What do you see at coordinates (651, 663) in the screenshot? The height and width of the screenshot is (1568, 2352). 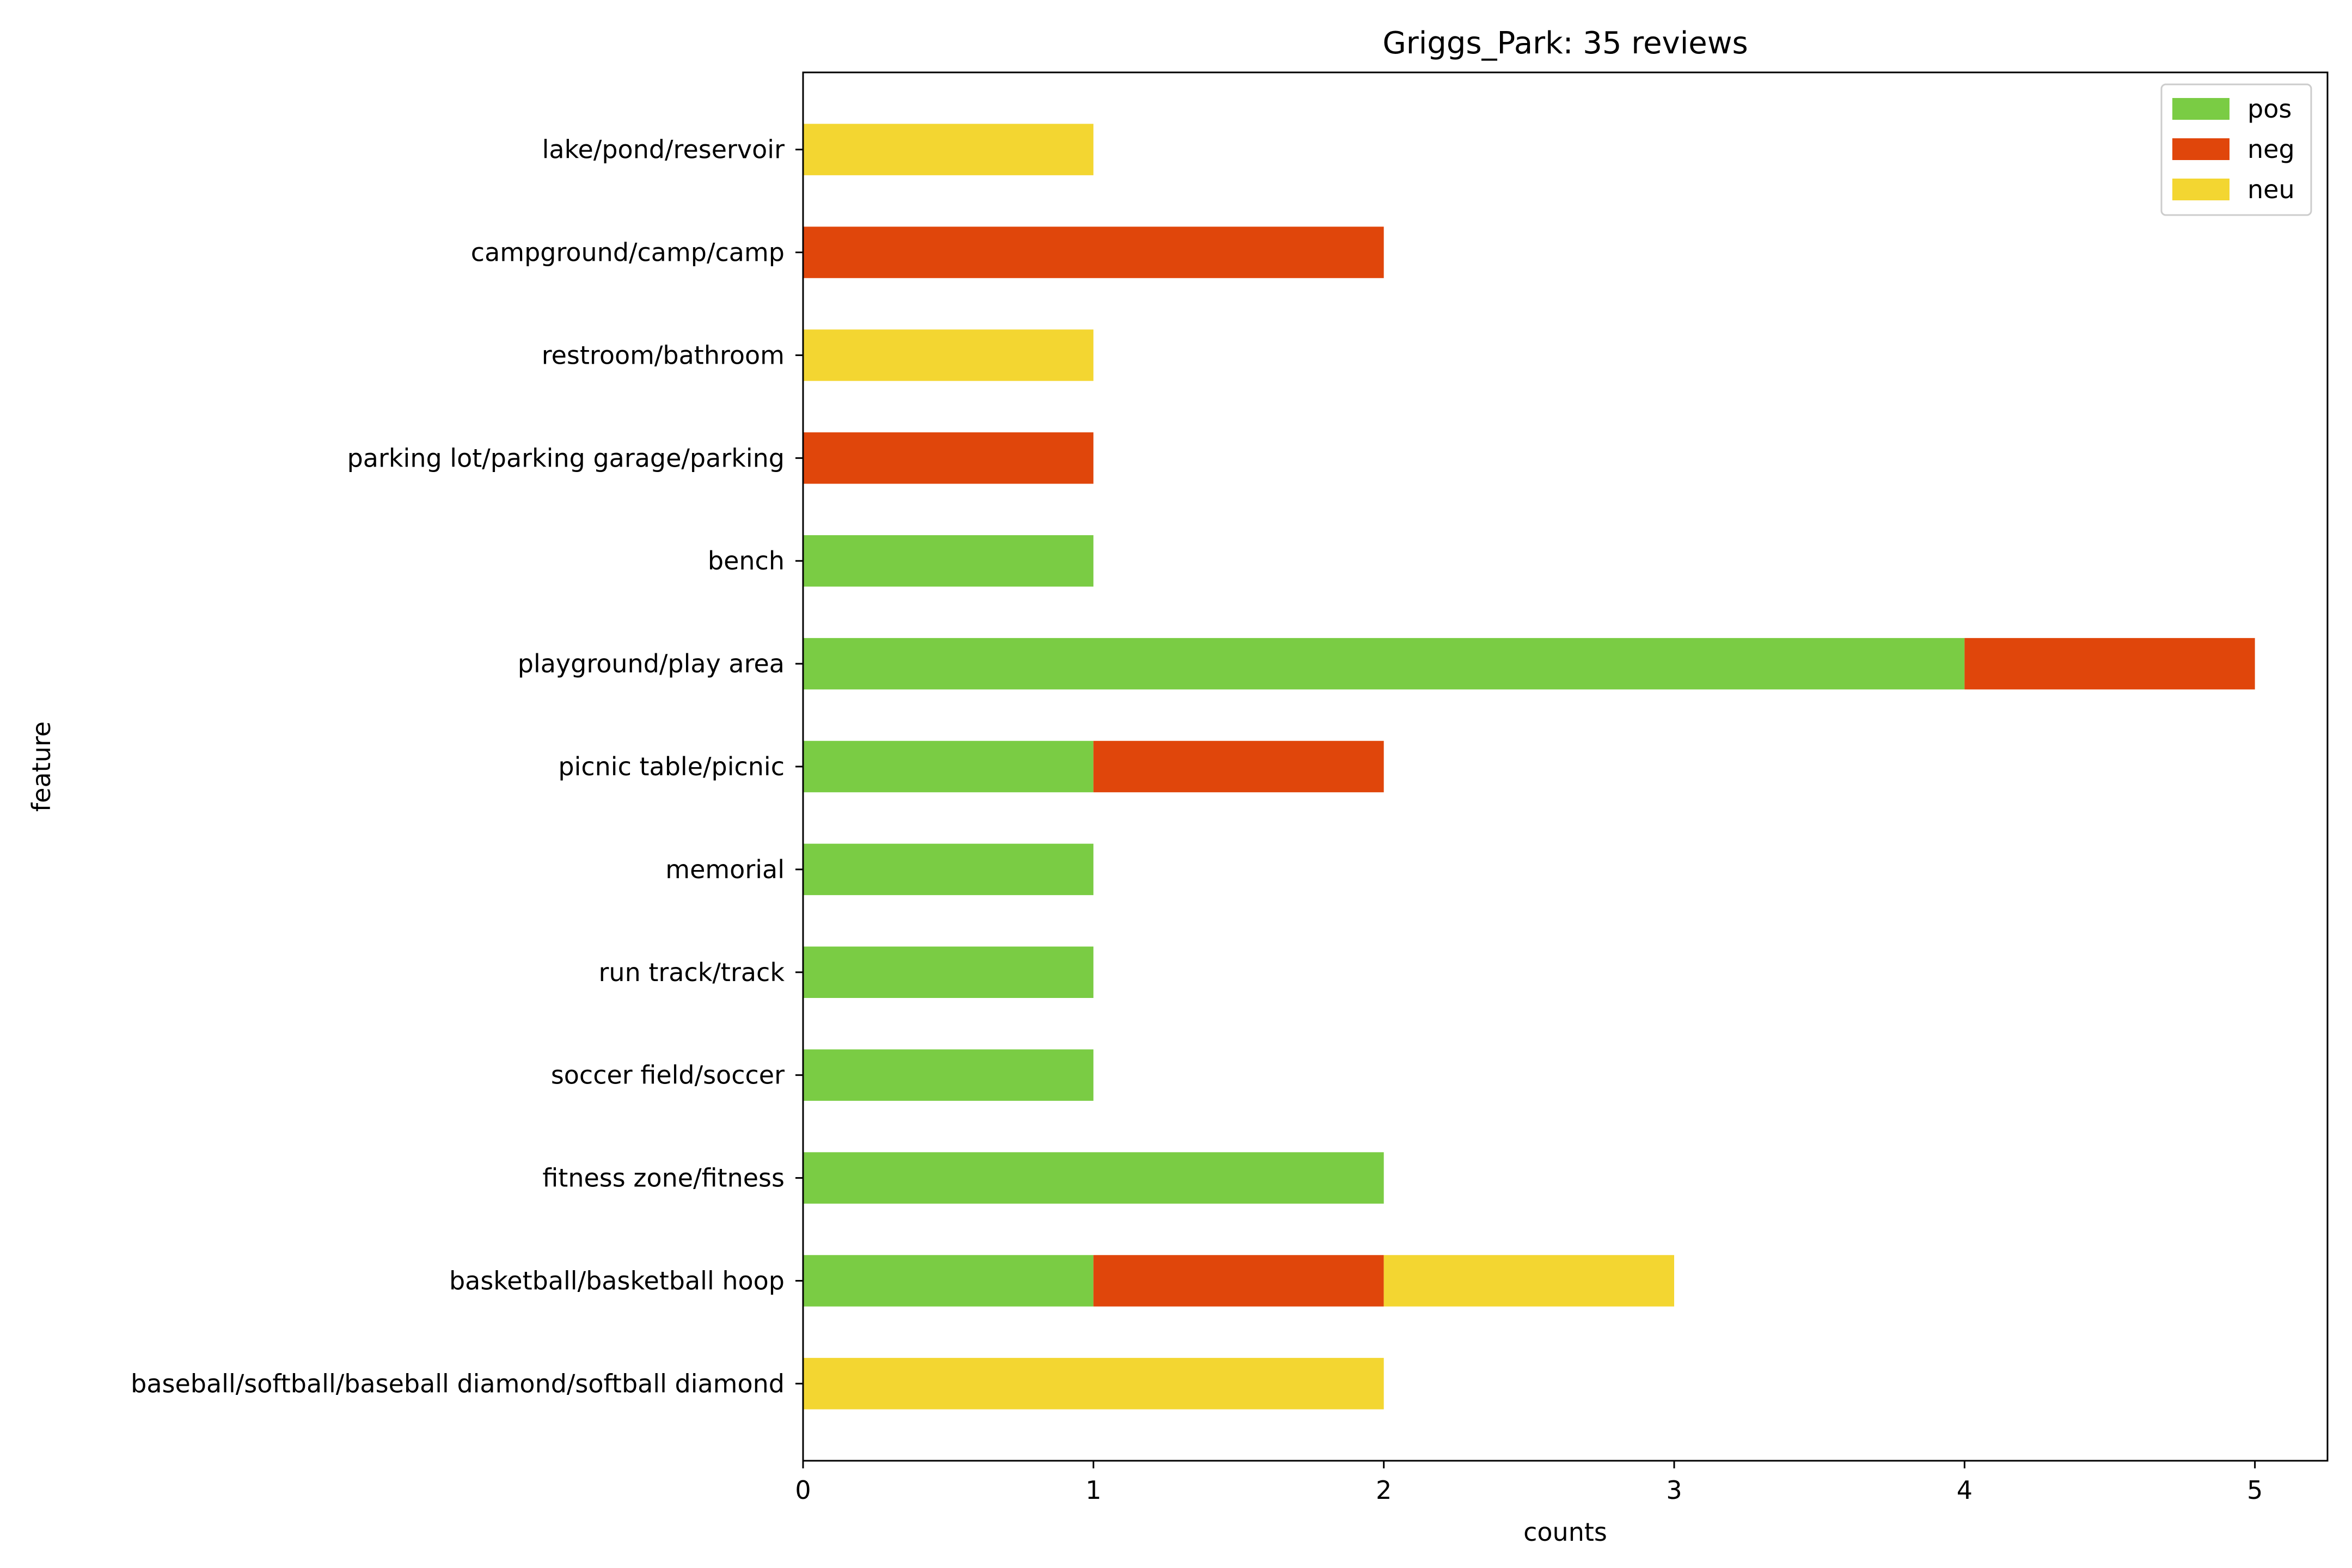 I see `y-tick-label: playground/play area` at bounding box center [651, 663].